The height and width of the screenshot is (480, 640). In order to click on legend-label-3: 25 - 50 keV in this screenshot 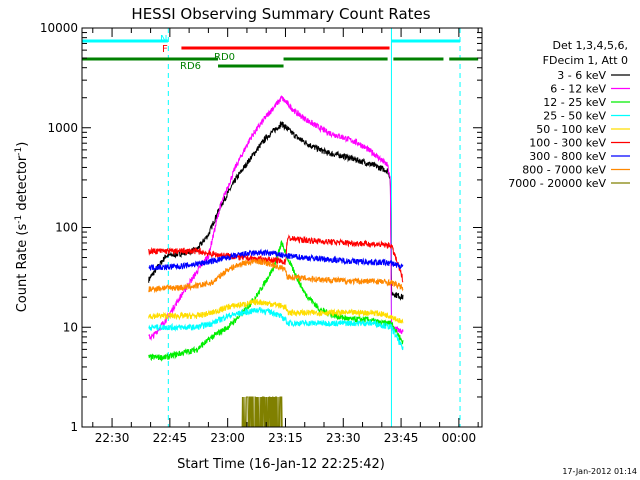, I will do `click(574, 116)`.